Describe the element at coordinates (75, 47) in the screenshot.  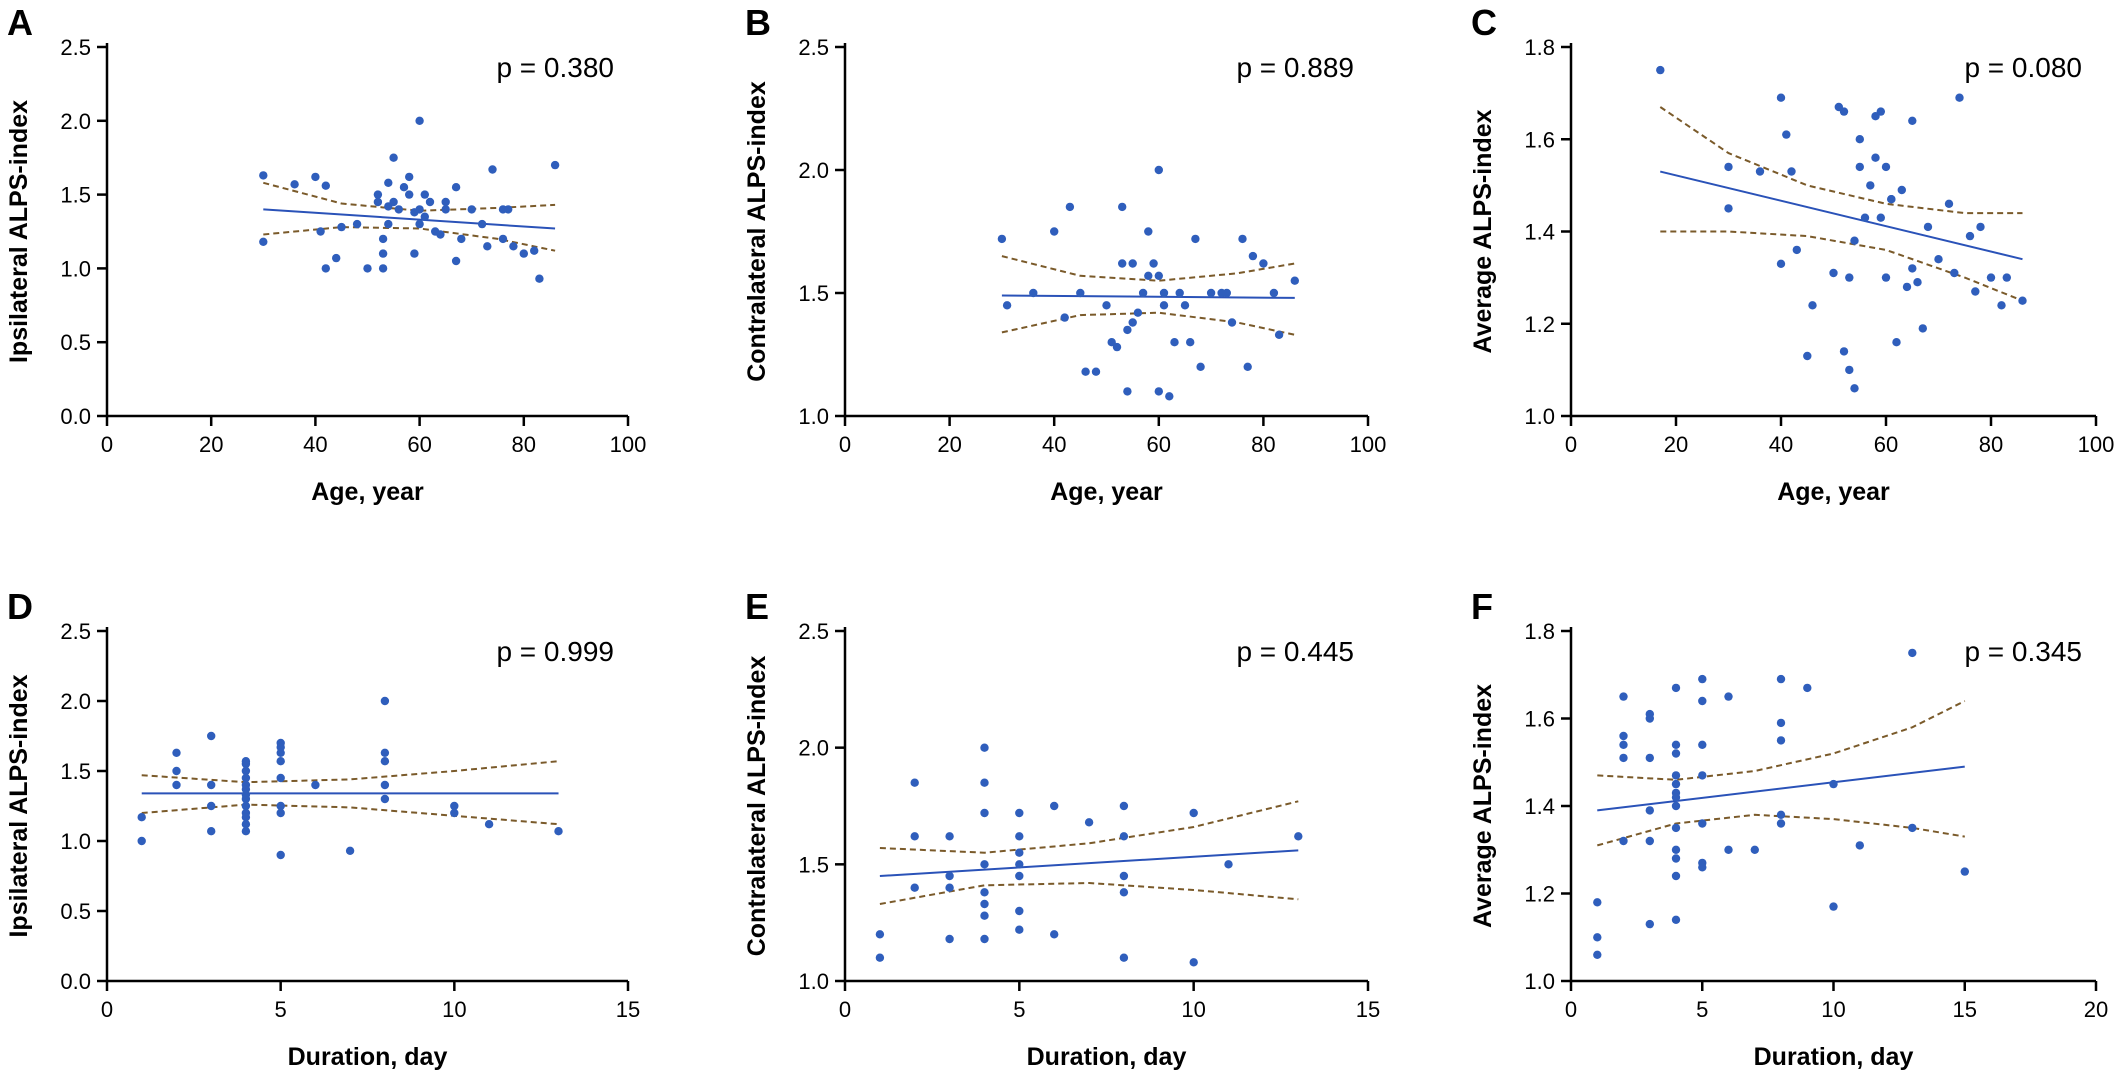
I see `y-tick-label: 2.5` at that location.